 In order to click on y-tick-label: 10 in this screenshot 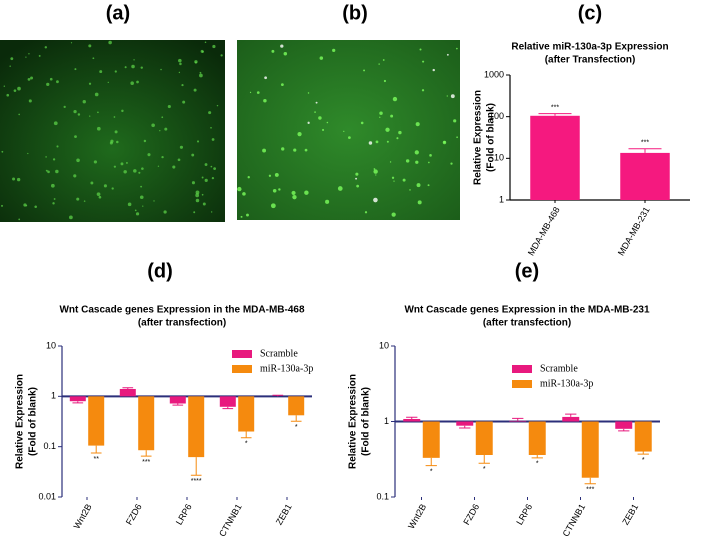, I will do `click(499, 158)`.